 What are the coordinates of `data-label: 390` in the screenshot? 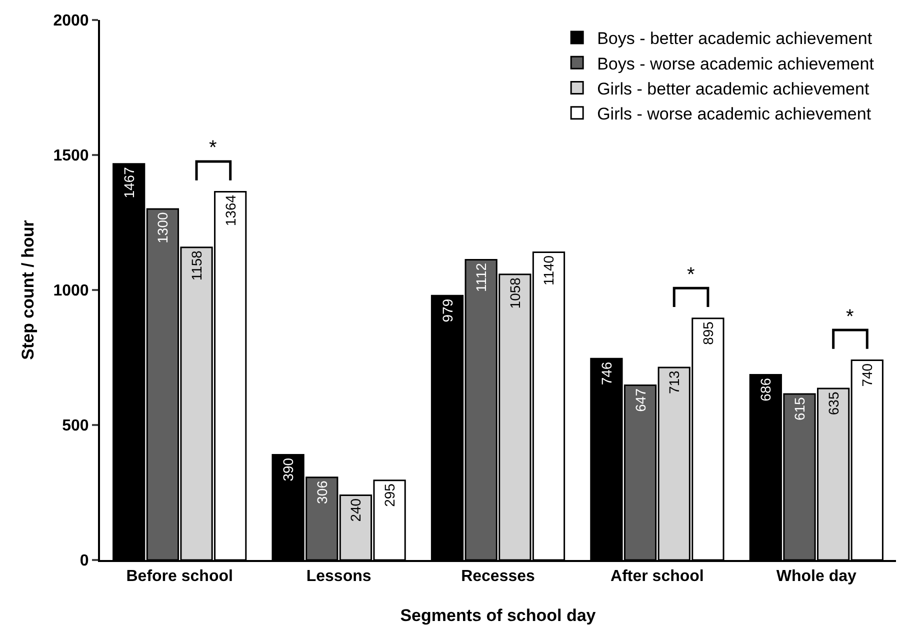 It's located at (288, 470).